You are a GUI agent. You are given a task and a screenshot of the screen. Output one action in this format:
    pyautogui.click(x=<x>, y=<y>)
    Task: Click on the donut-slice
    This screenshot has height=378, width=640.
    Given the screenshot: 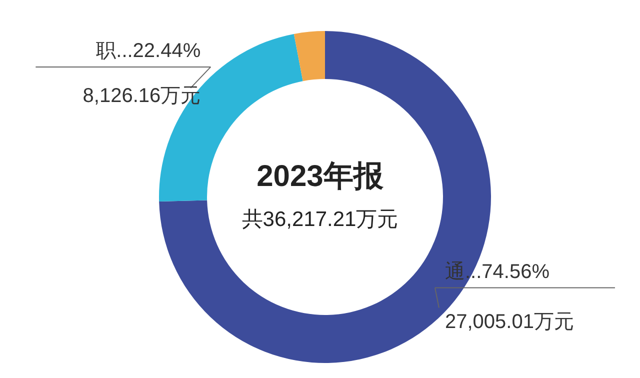 What is the action you would take?
    pyautogui.click(x=309, y=56)
    